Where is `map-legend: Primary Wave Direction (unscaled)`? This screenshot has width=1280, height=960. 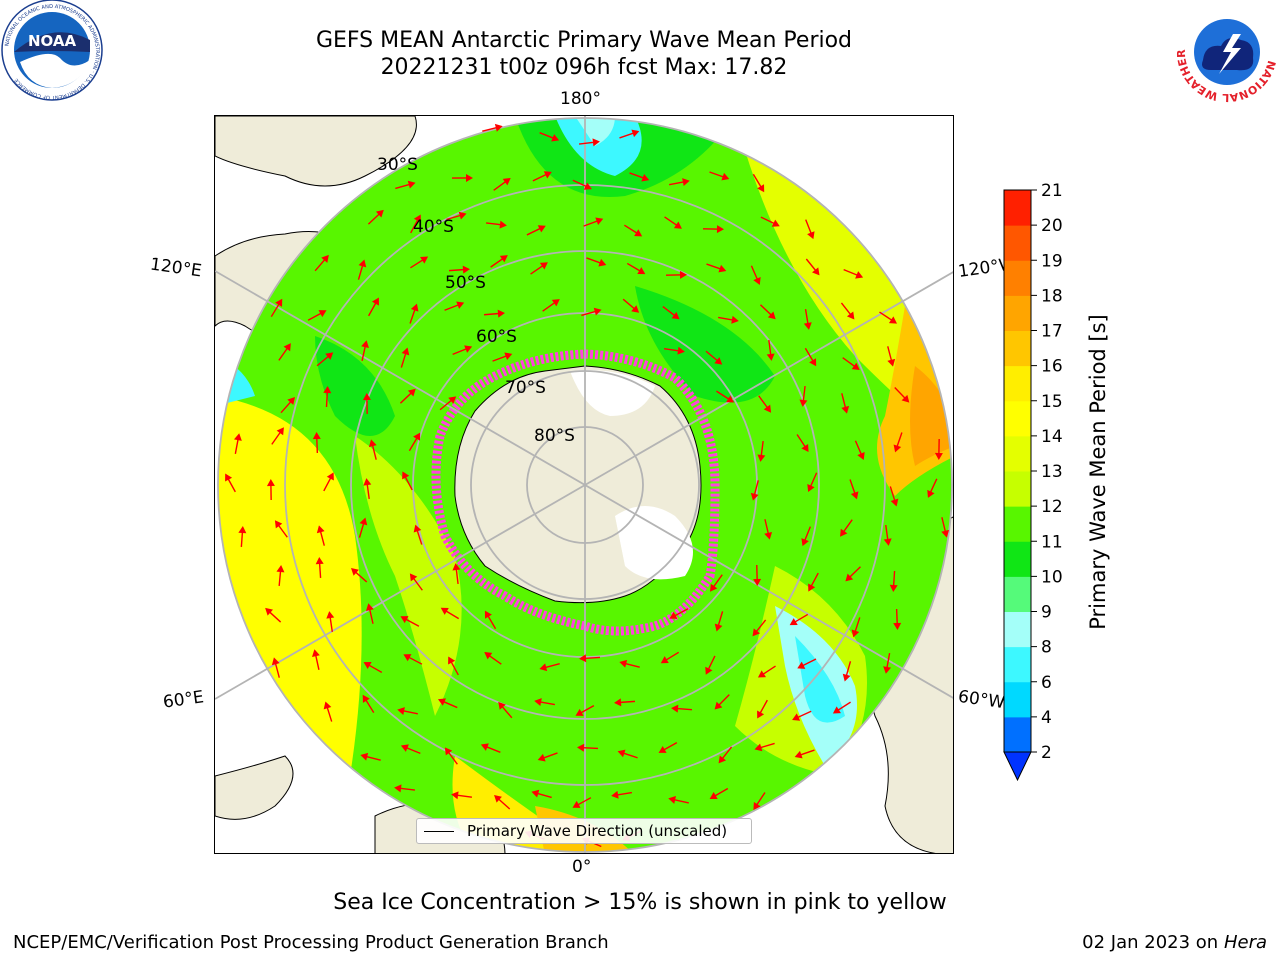 map-legend: Primary Wave Direction (unscaled) is located at coordinates (584, 831).